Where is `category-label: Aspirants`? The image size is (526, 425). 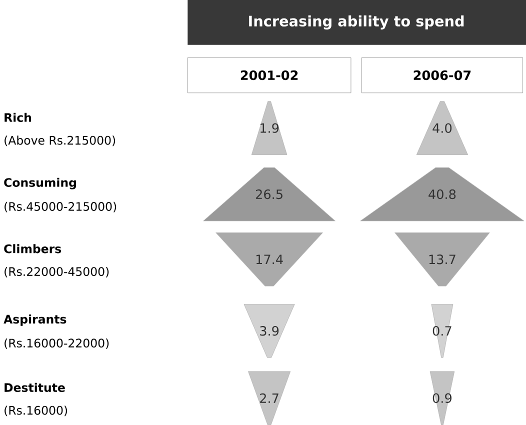 category-label: Aspirants is located at coordinates (35, 320).